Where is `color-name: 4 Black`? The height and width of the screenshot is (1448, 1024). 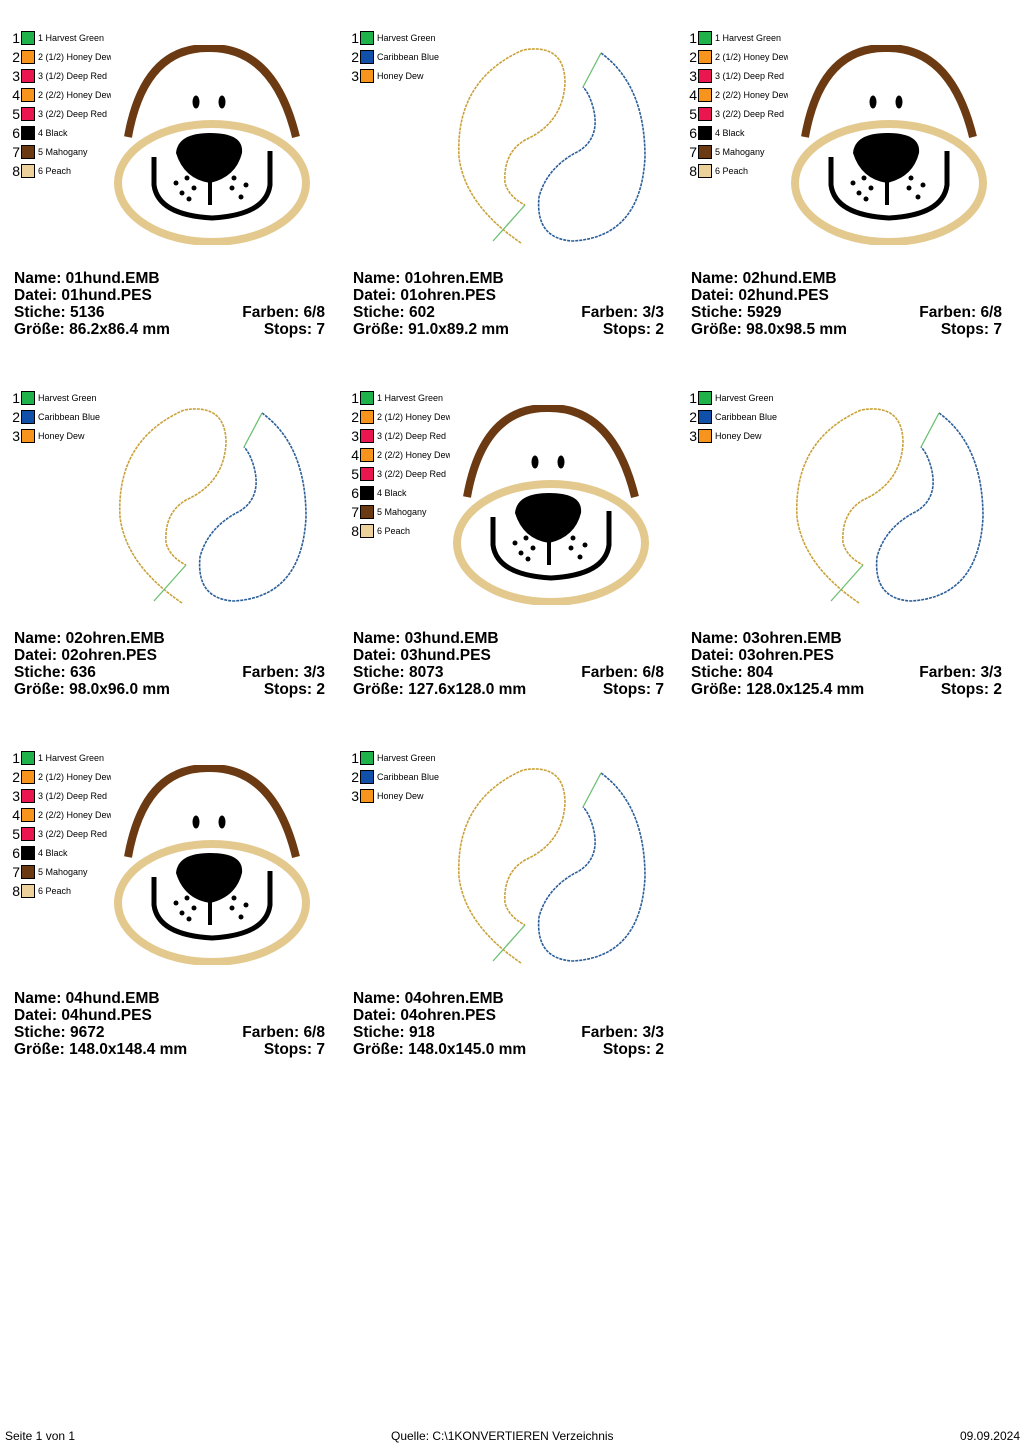 color-name: 4 Black is located at coordinates (53, 852).